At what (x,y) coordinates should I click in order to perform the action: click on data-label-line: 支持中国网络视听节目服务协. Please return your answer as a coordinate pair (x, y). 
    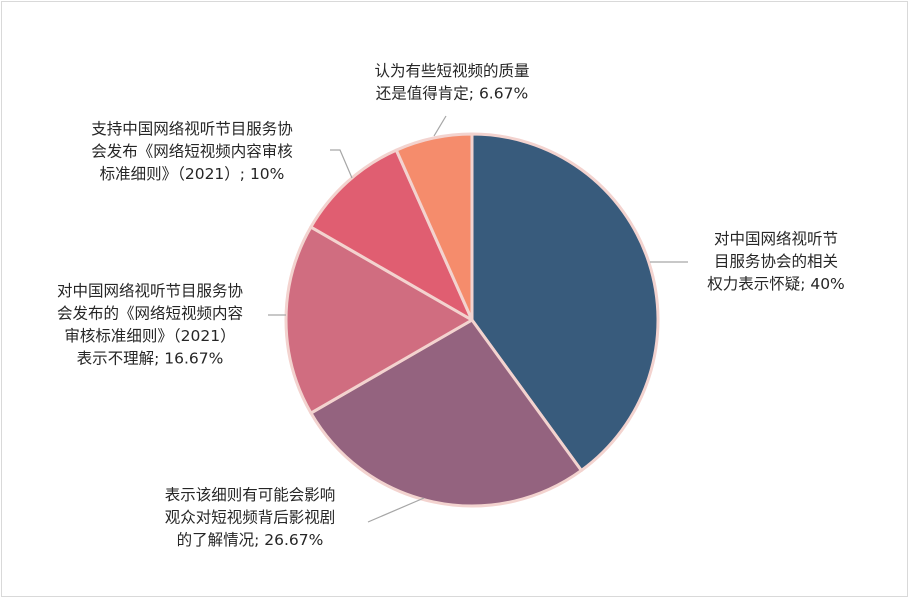
    Looking at the image, I should click on (192, 129).